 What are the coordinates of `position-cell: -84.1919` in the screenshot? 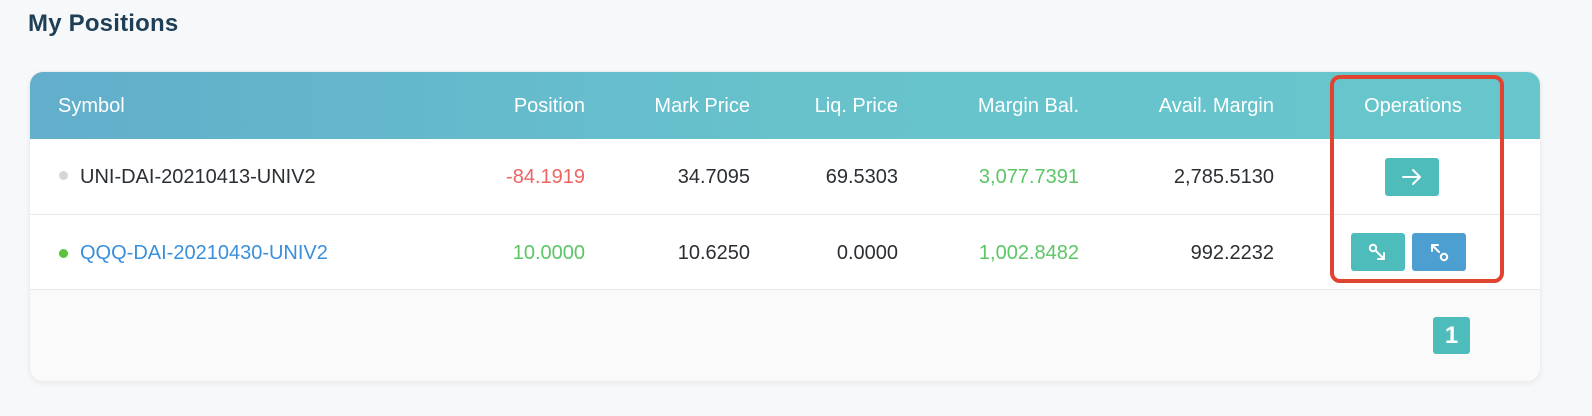 It's located at (545, 177).